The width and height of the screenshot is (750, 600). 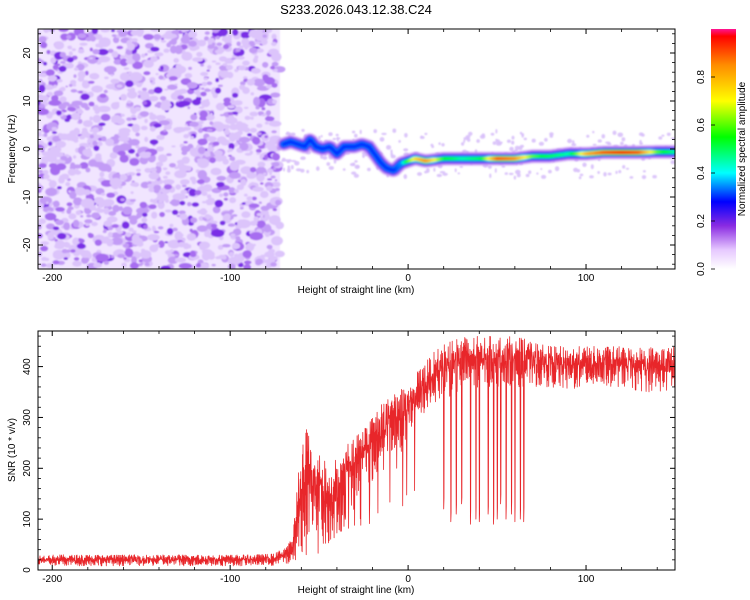 I want to click on colorbar-tick-label: 0.4, so click(x=701, y=173).